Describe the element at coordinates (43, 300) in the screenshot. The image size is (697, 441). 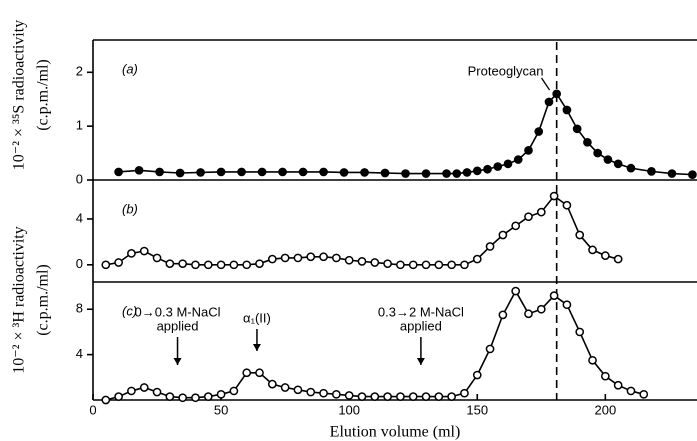
I see `y-axis-label: (c.p.m./ml)` at that location.